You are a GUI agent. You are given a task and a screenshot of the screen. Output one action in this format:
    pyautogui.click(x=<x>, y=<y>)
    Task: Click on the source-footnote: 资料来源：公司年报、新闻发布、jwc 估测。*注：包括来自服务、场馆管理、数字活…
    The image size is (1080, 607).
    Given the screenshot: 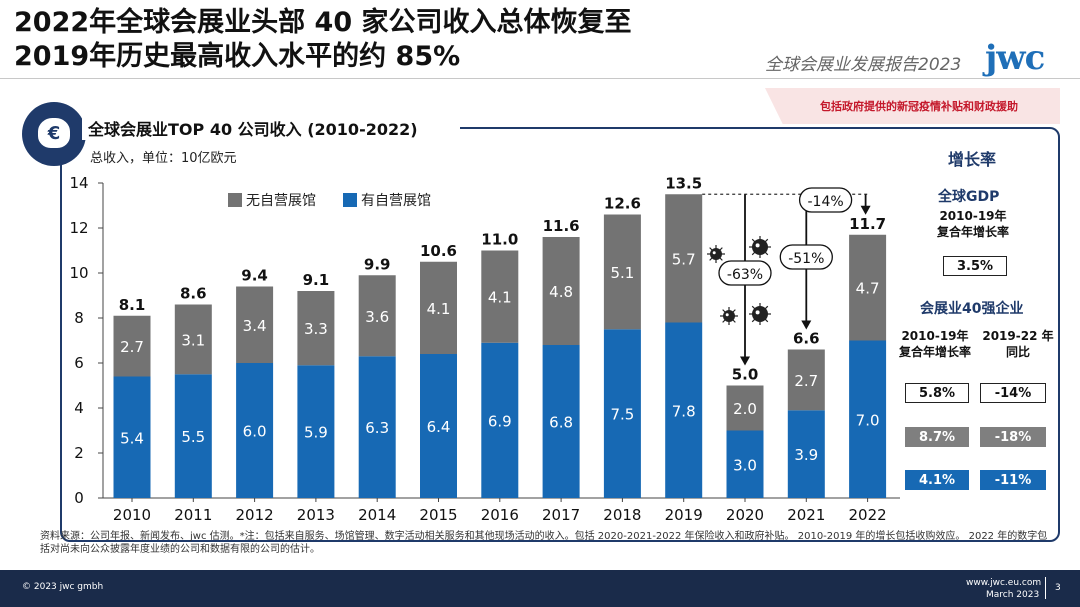 What is the action you would take?
    pyautogui.click(x=544, y=543)
    